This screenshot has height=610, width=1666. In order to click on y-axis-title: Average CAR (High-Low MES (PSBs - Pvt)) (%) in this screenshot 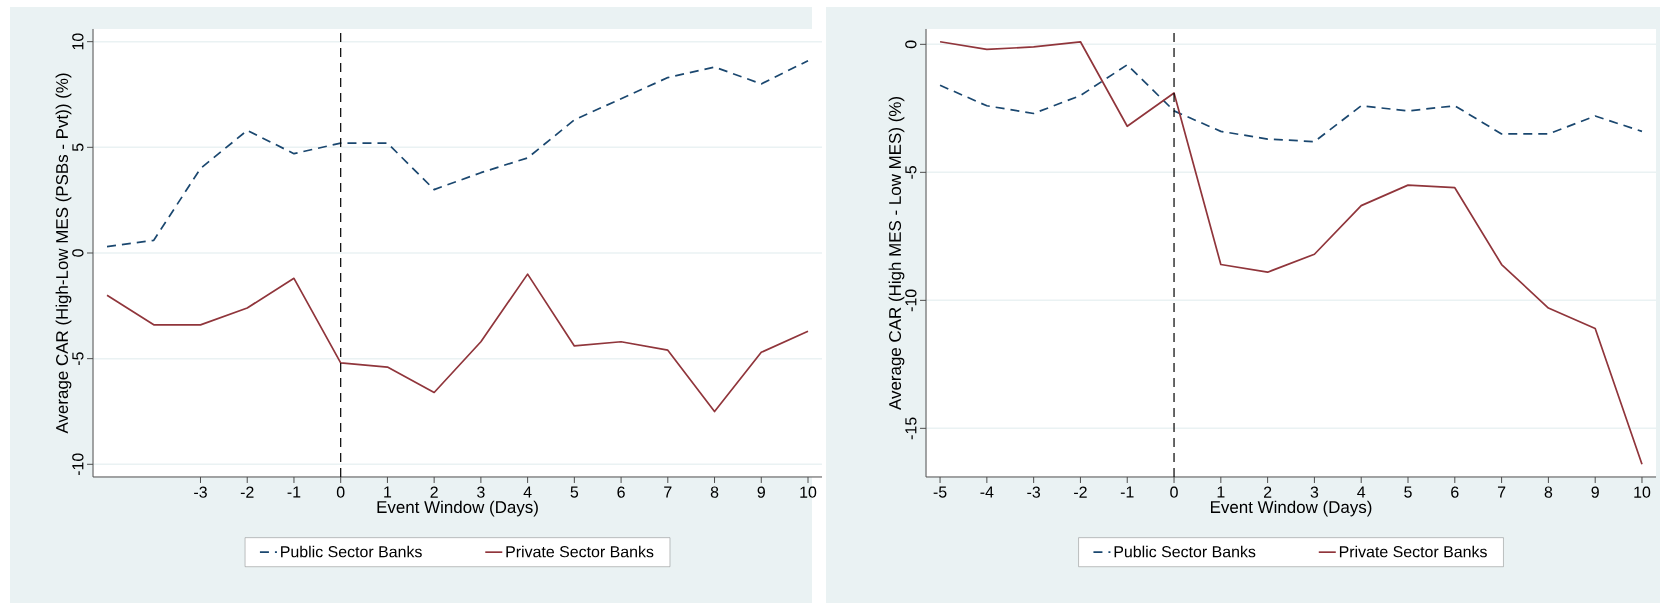, I will do `click(63, 253)`.